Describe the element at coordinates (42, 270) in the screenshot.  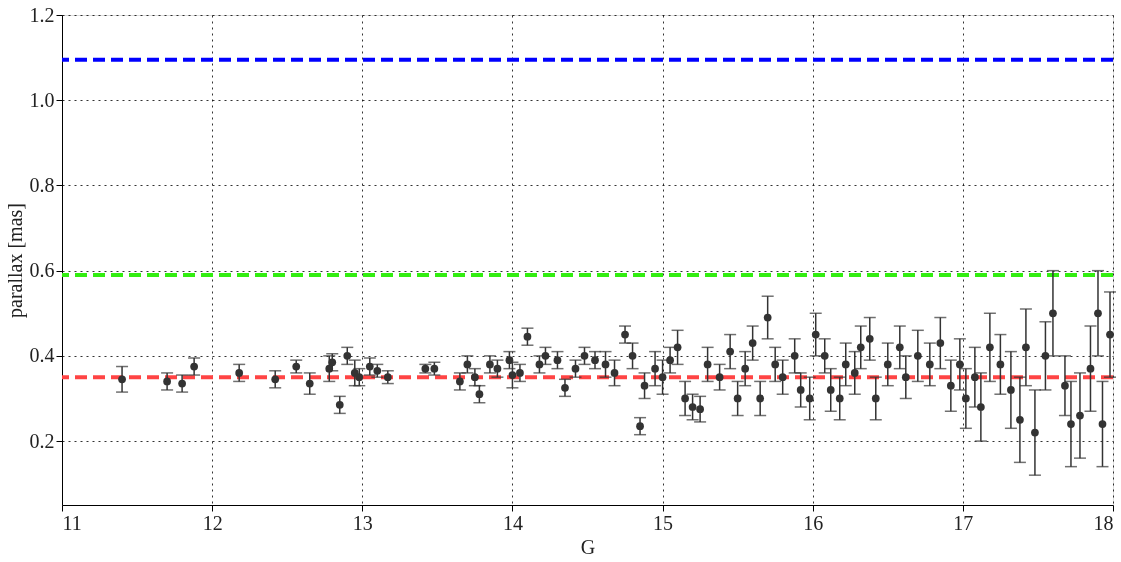
I see `y-tick-label: 0.6` at that location.